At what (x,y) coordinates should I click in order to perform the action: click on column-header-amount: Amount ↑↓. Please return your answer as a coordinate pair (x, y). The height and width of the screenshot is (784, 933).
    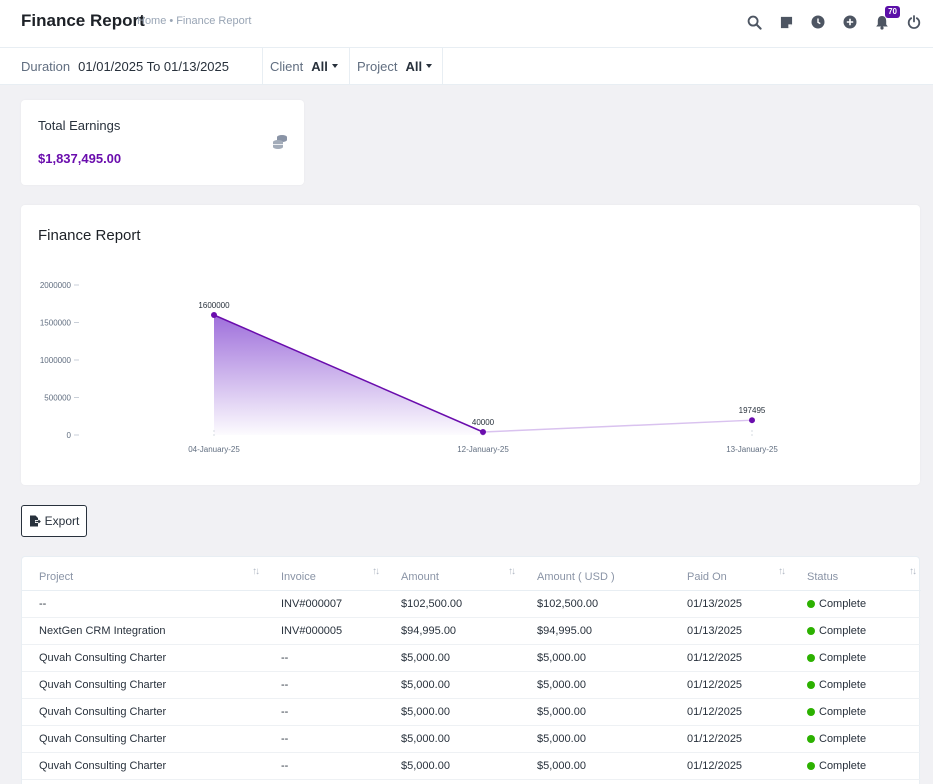
    Looking at the image, I should click on (452, 574).